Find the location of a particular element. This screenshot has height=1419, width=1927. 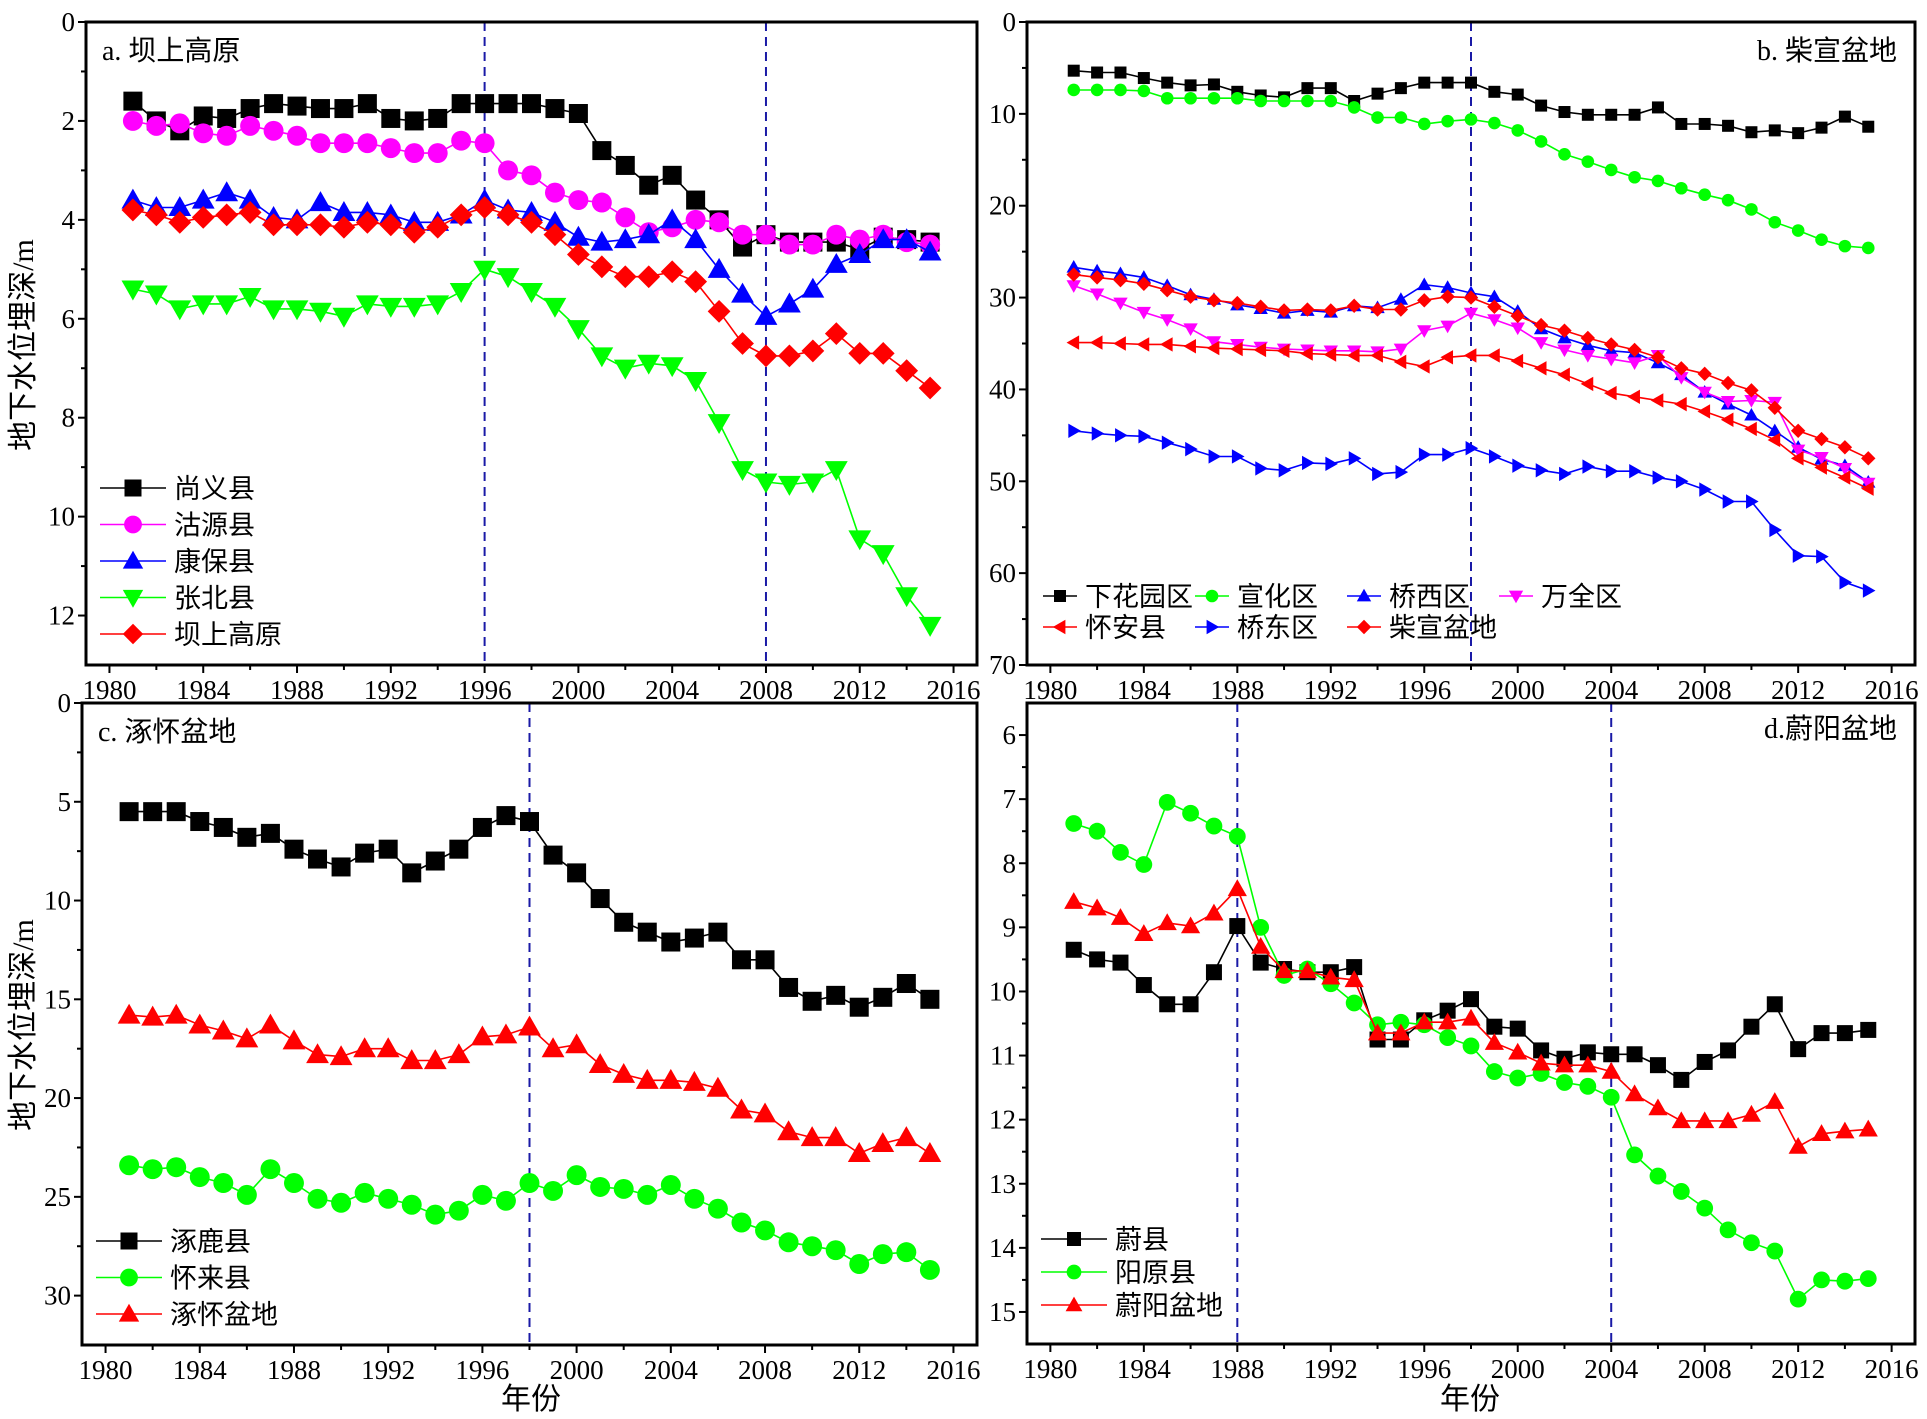

x-tick-label: 1980 is located at coordinates (1050, 690).